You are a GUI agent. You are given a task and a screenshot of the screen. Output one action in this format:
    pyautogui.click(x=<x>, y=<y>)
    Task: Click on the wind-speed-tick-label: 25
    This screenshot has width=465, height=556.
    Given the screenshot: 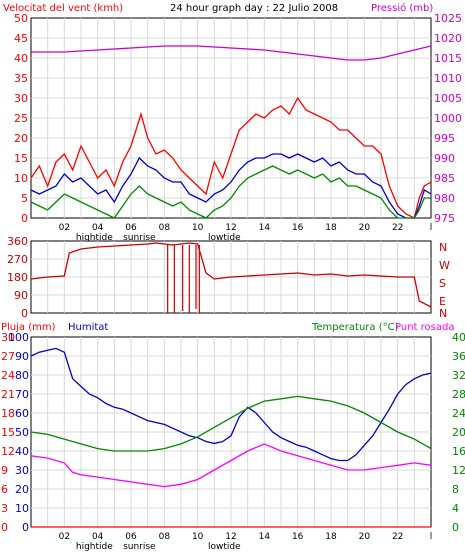 What is the action you would take?
    pyautogui.click(x=21, y=118)
    